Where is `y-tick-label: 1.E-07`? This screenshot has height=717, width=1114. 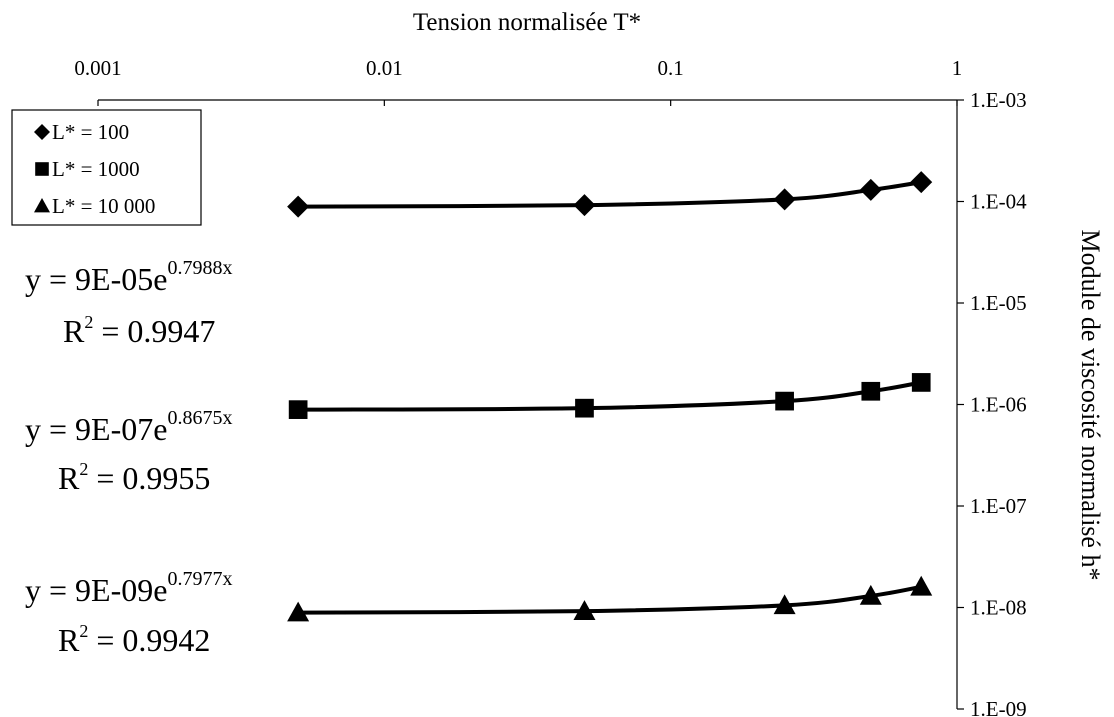
y-tick-label: 1.E-07 is located at coordinates (998, 506).